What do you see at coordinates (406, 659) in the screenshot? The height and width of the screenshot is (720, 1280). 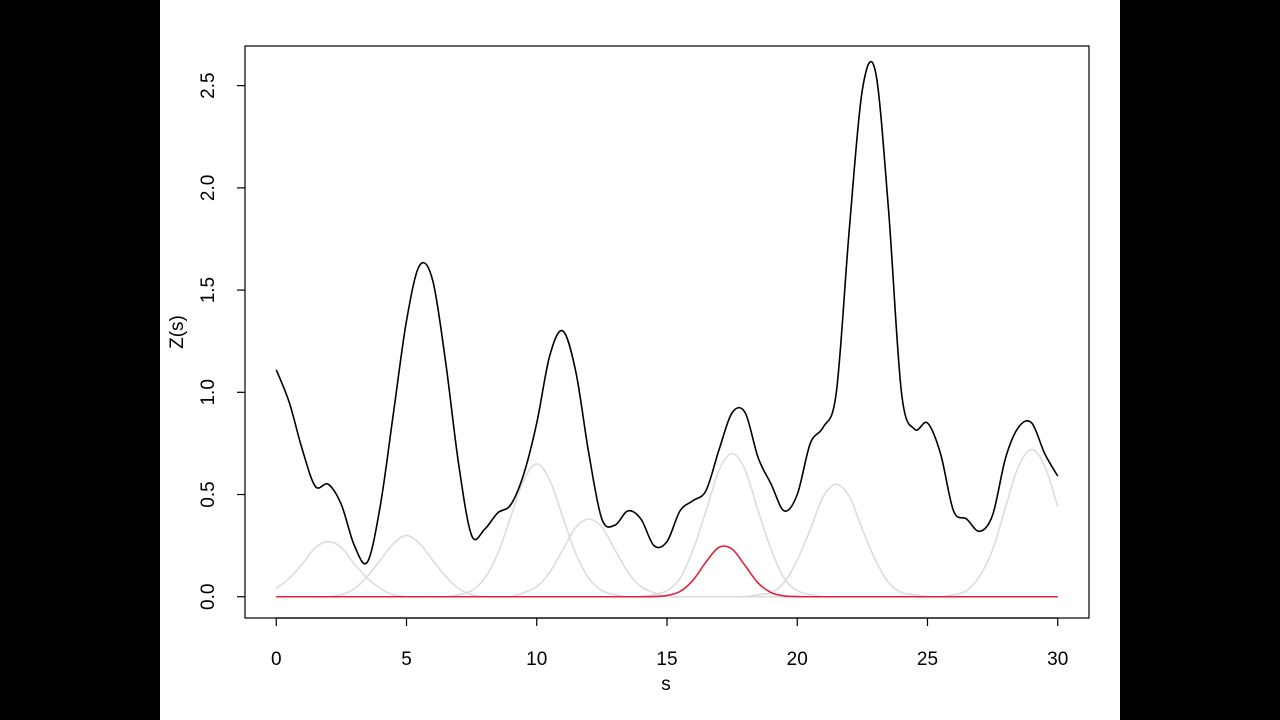 I see `x-tick-label: 5` at bounding box center [406, 659].